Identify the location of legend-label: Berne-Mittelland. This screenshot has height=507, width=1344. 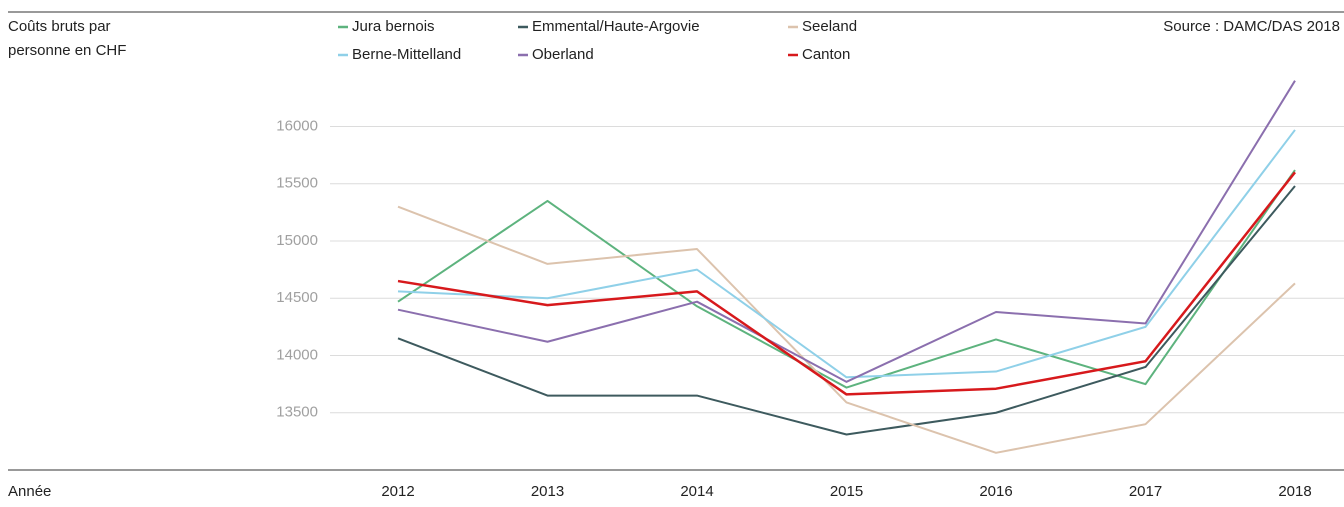
(406, 54).